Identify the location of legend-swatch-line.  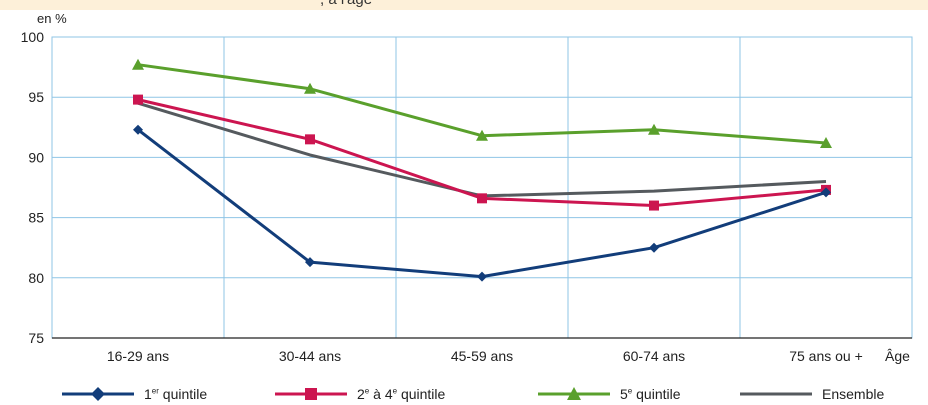
(776, 394).